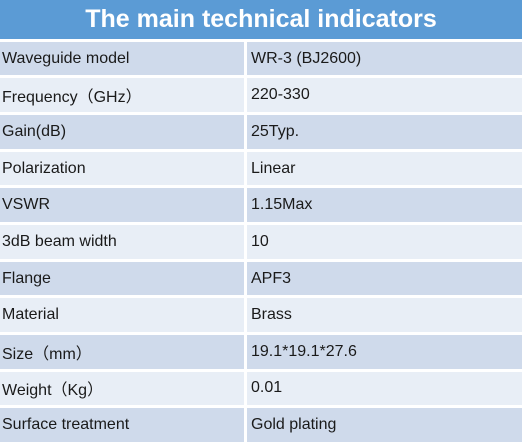 Image resolution: width=522 pixels, height=442 pixels. I want to click on row-value: APF3, so click(384, 280).